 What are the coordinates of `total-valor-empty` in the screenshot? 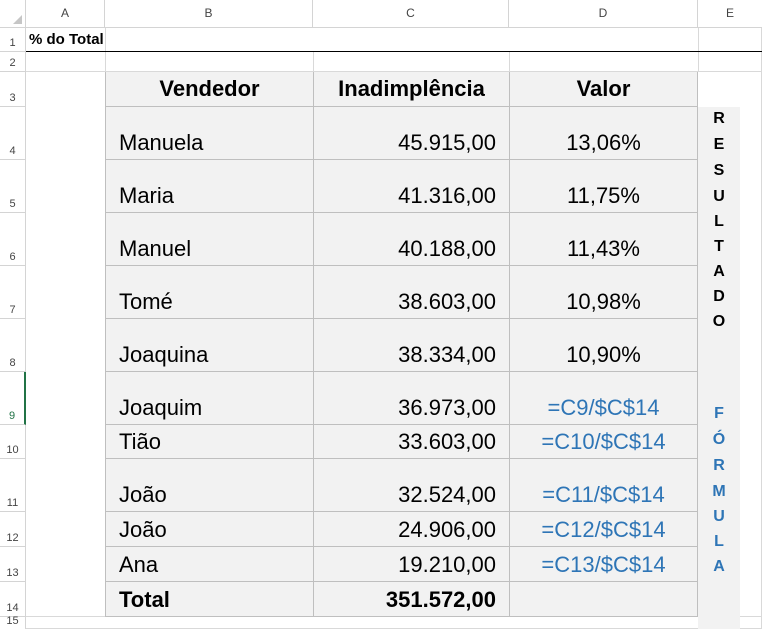 It's located at (603, 599).